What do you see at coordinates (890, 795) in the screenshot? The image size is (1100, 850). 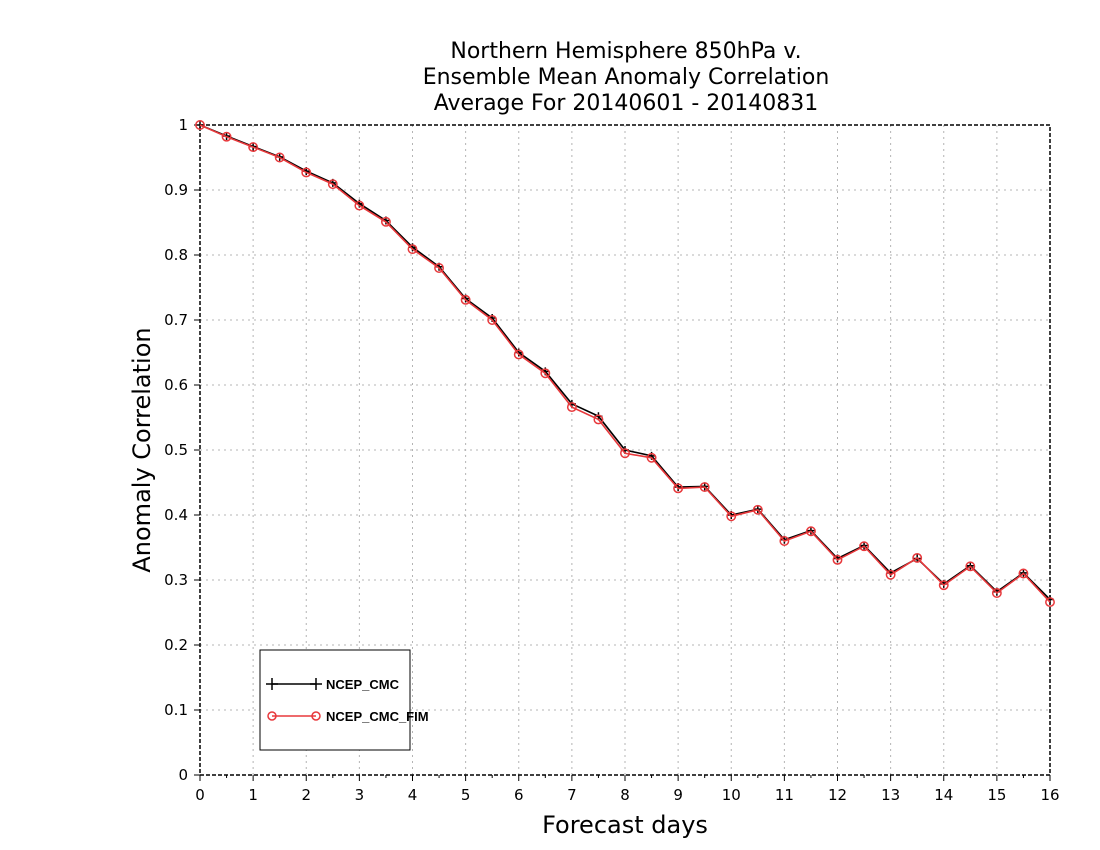 I see `x-tick-label: 13` at bounding box center [890, 795].